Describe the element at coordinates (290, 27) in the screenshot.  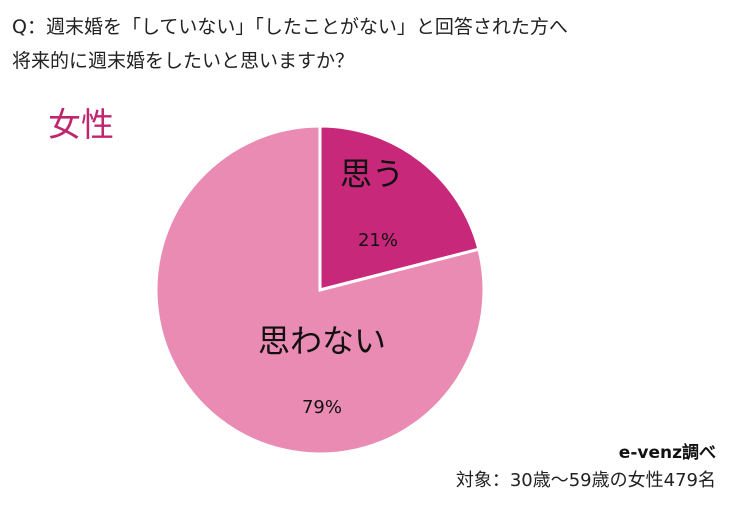
I see `question-line-1: Q：週末婚を「していない」「したことがない」と回答された方へ` at that location.